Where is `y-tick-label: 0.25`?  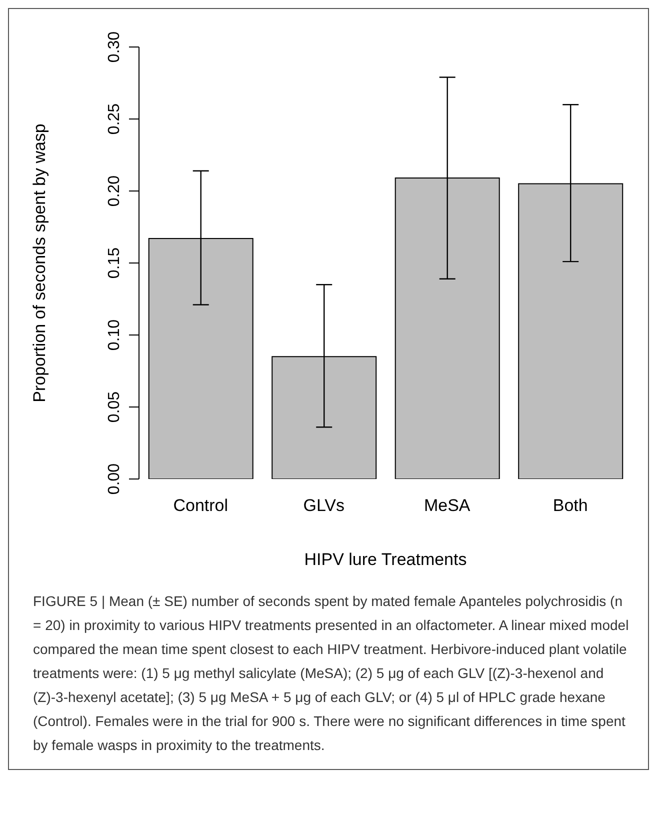
y-tick-label: 0.25 is located at coordinates (114, 119).